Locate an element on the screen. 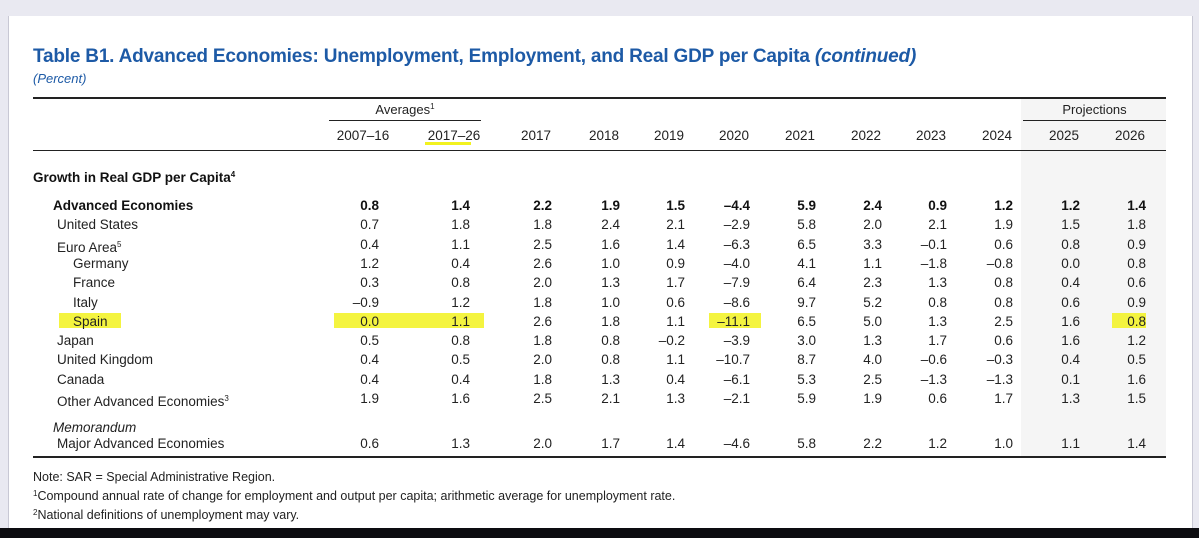 This screenshot has height=538, width=1199. table-cell: 4.0 is located at coordinates (872, 359).